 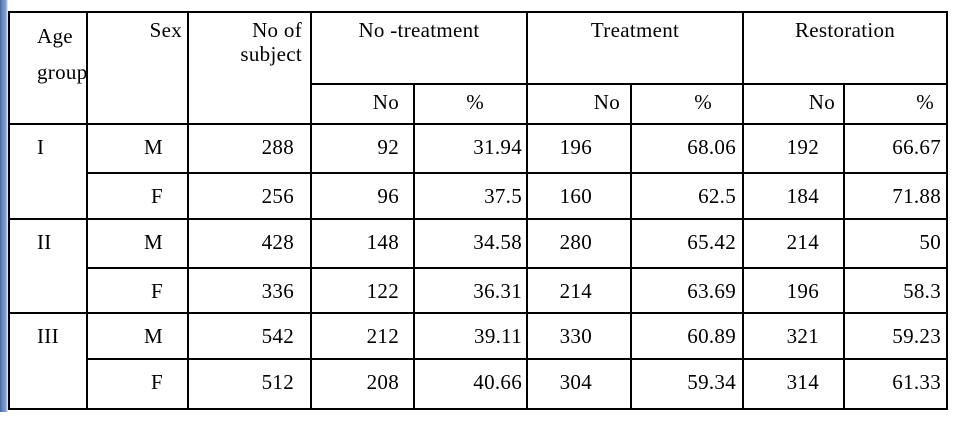 I want to click on restoration-no-cell: 184, so click(x=794, y=196).